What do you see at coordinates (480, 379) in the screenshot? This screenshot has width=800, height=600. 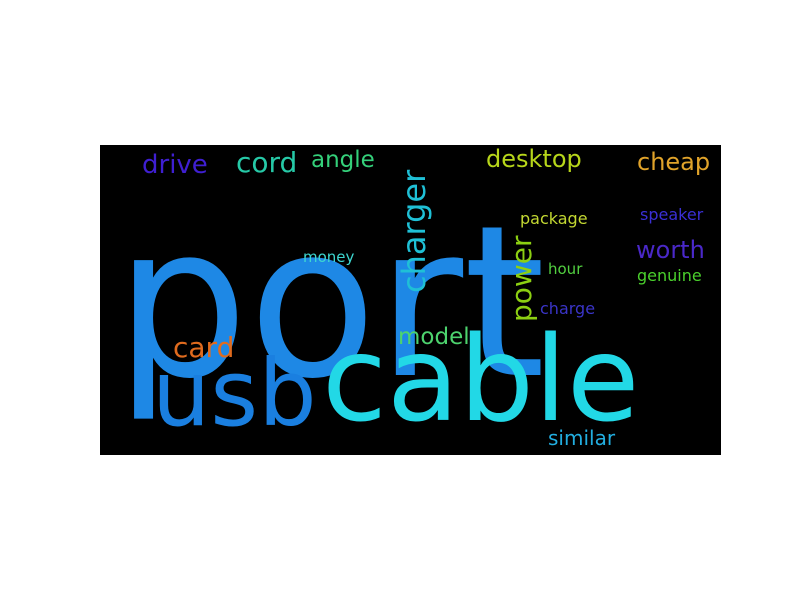 I see `word-cable: cable` at bounding box center [480, 379].